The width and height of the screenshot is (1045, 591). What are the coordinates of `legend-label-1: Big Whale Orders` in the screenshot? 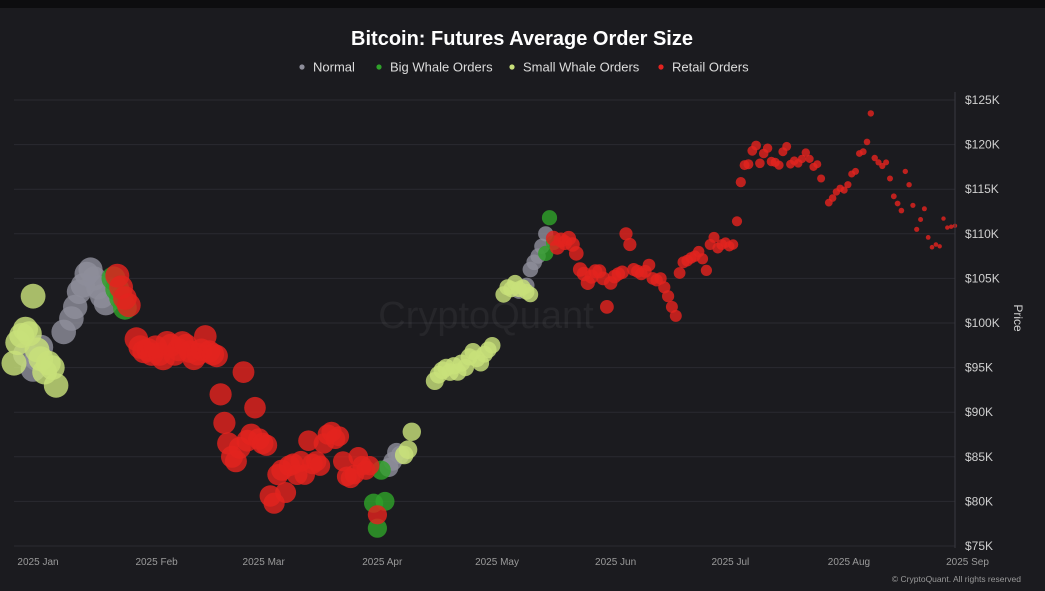 It's located at (441, 67).